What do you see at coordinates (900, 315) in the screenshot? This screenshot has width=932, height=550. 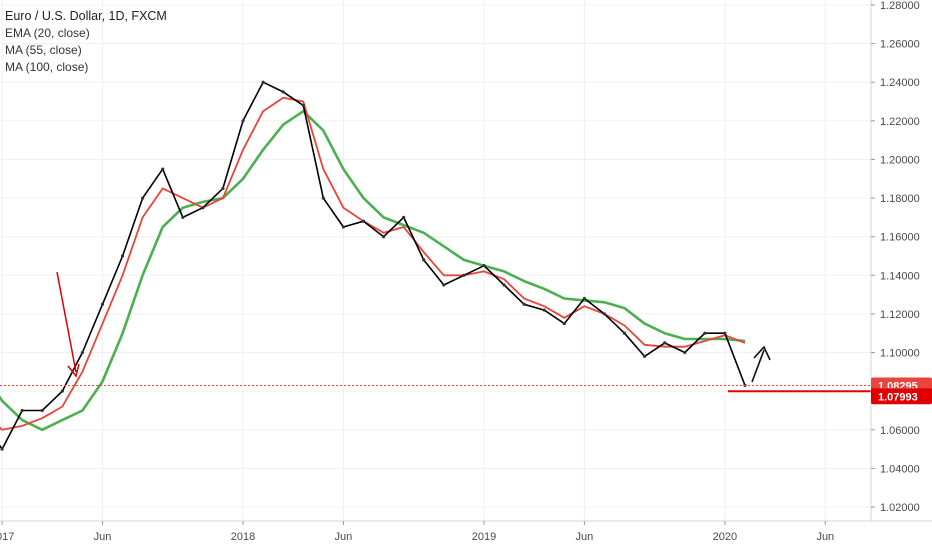 I see `y-tick-label: 1.12000` at bounding box center [900, 315].